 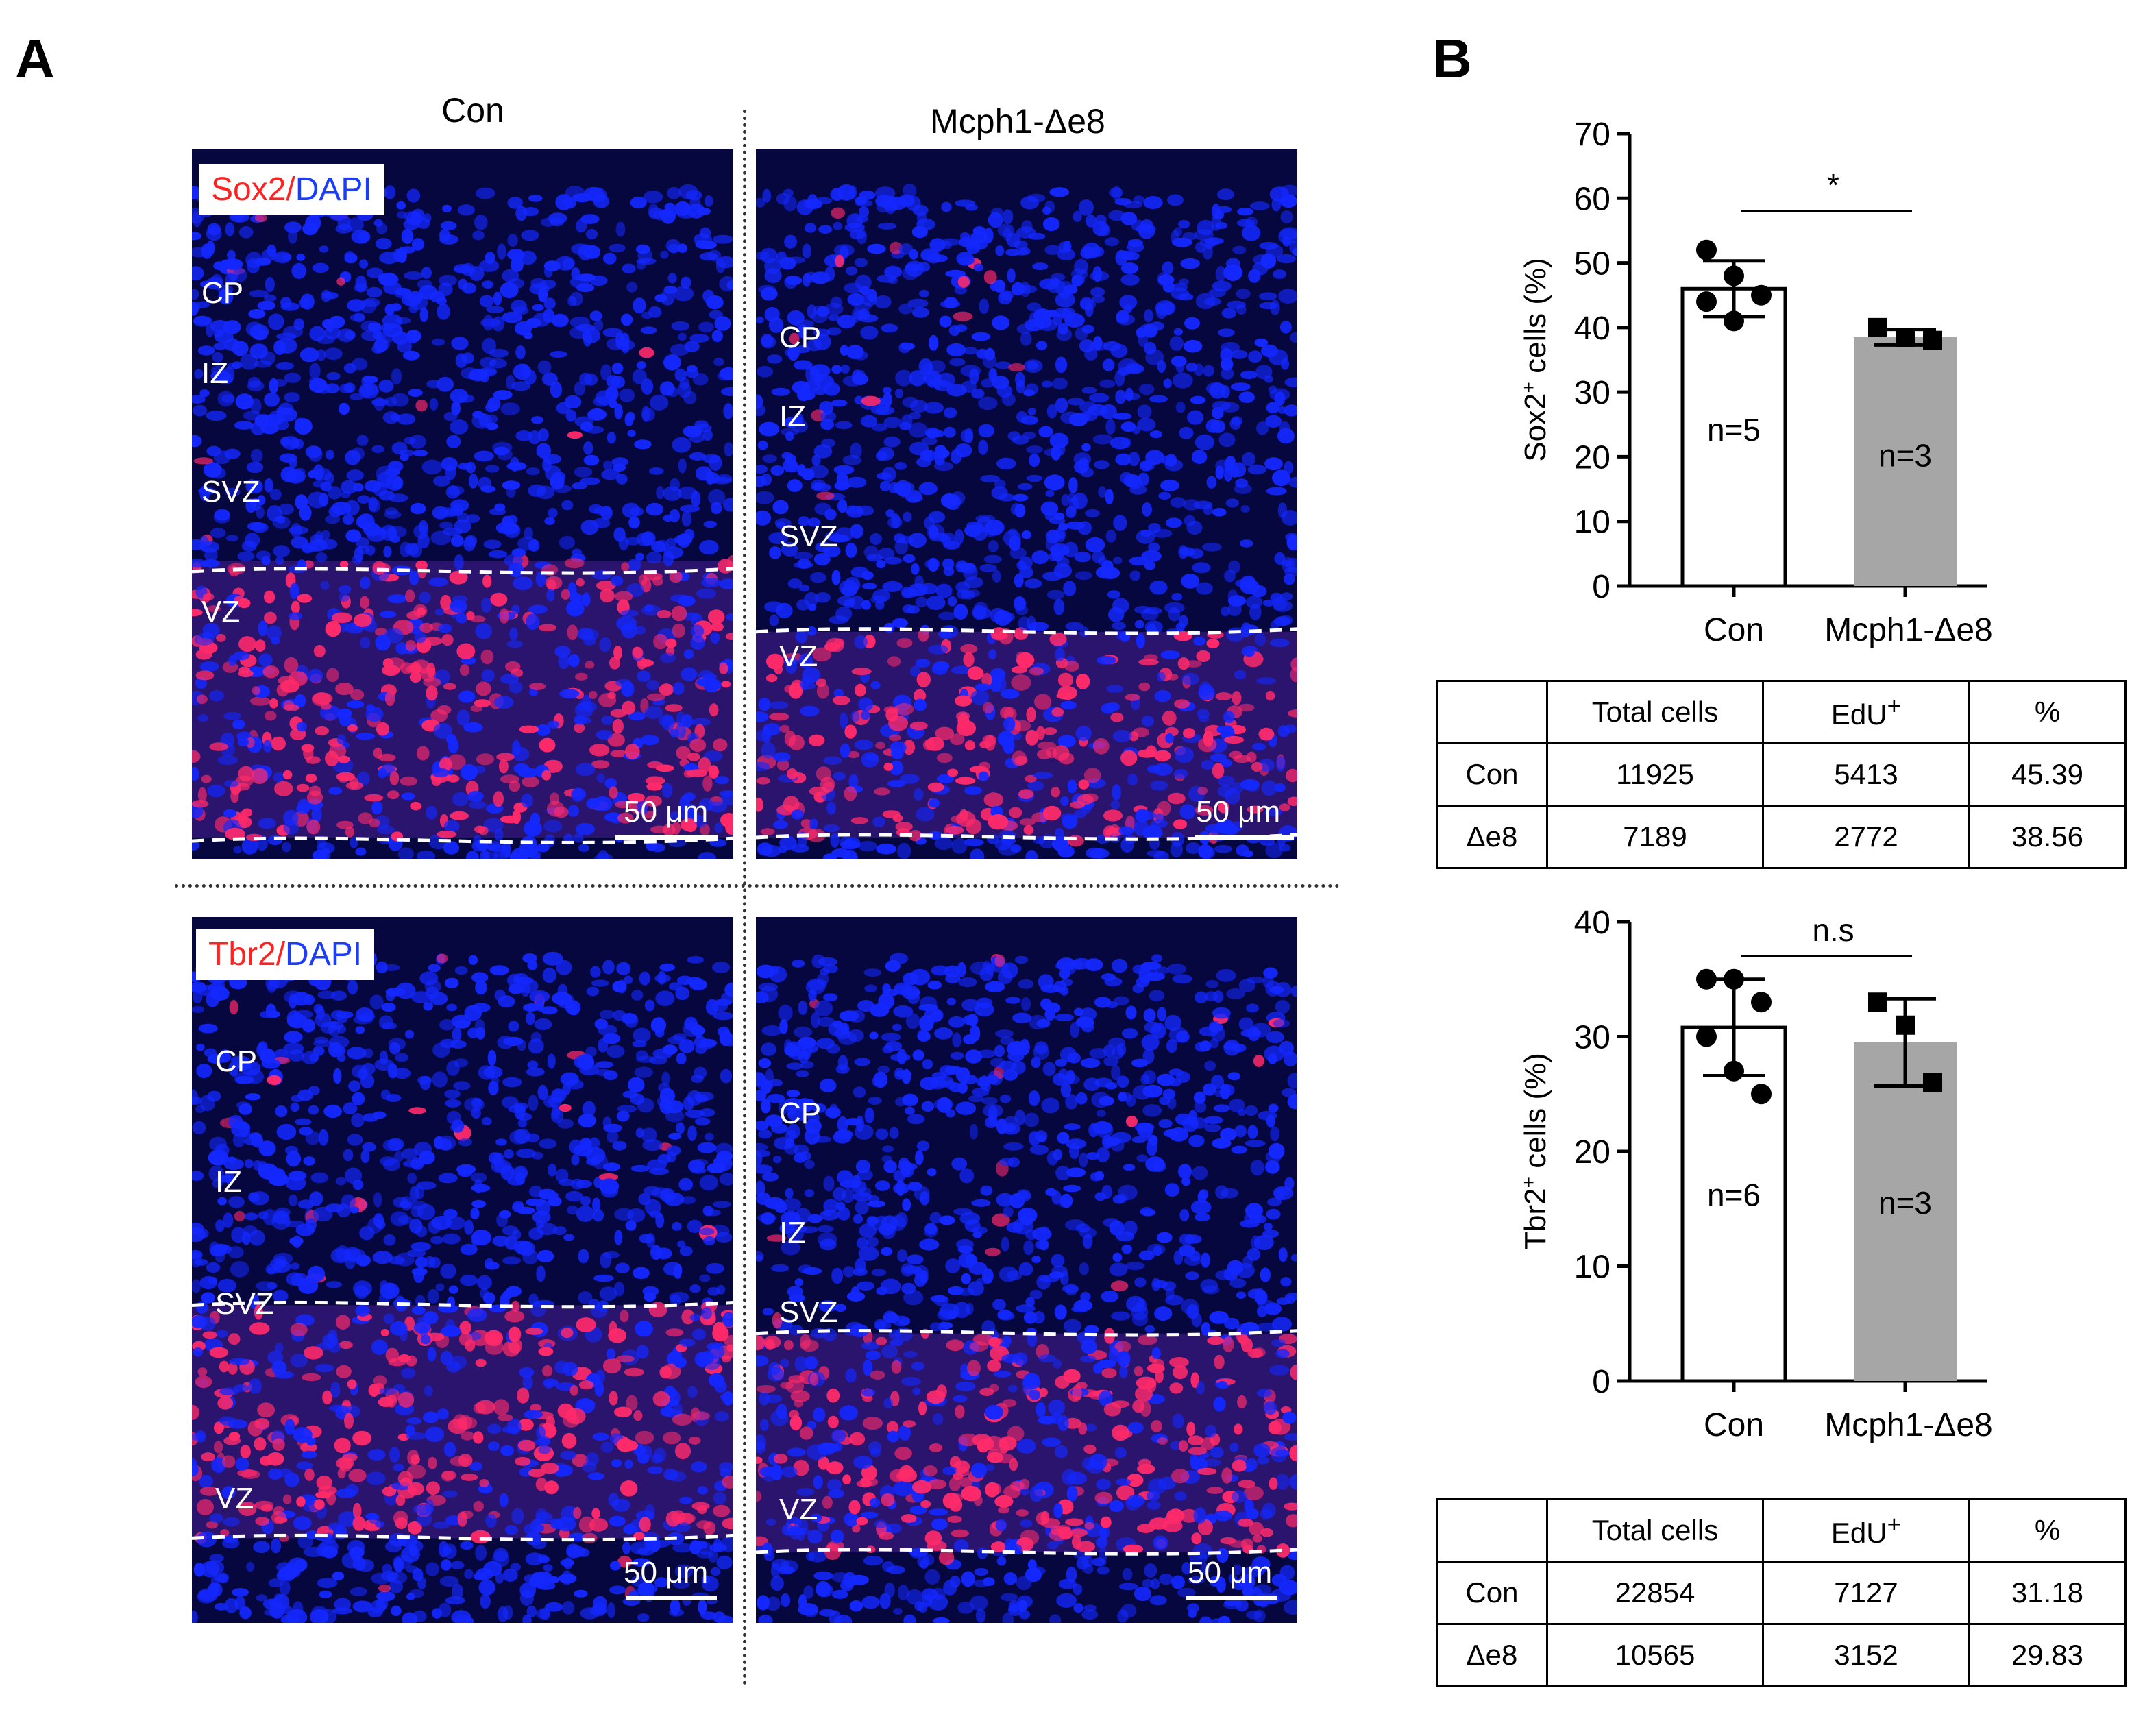 What do you see at coordinates (472, 110) in the screenshot?
I see `column-title-con: Con` at bounding box center [472, 110].